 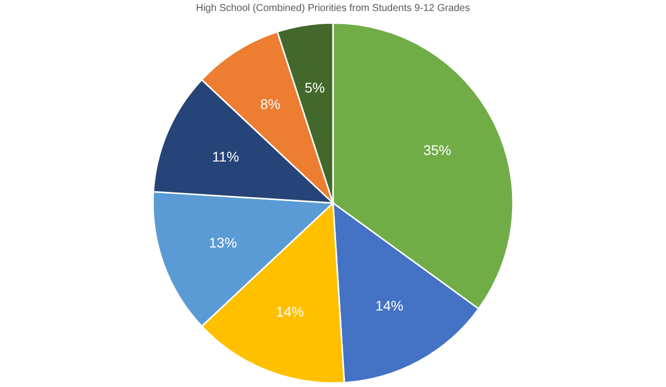 I want to click on data-label: 5%, so click(x=314, y=87).